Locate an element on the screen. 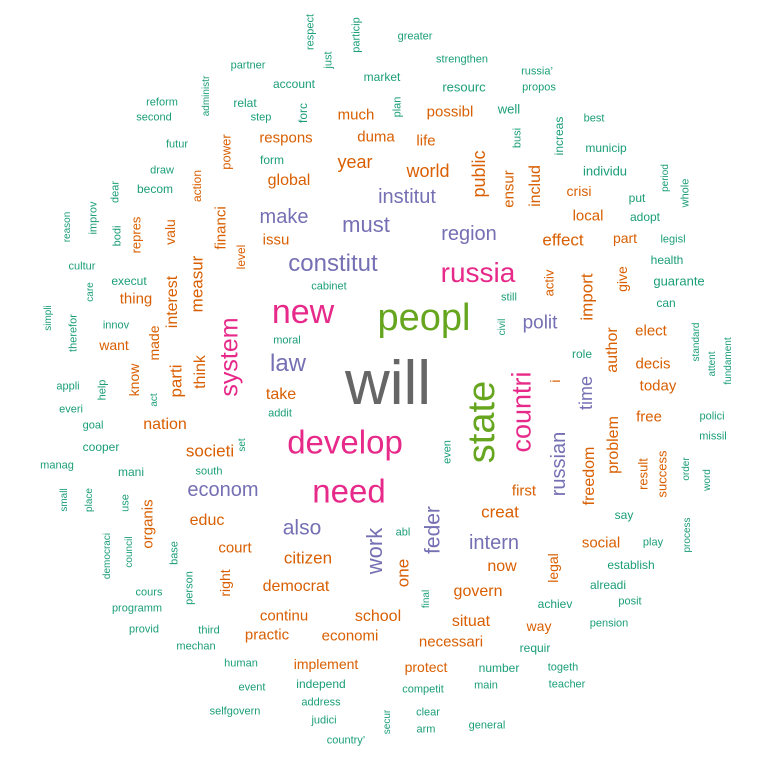 The height and width of the screenshot is (762, 774). word-elect: elect is located at coordinates (651, 331).